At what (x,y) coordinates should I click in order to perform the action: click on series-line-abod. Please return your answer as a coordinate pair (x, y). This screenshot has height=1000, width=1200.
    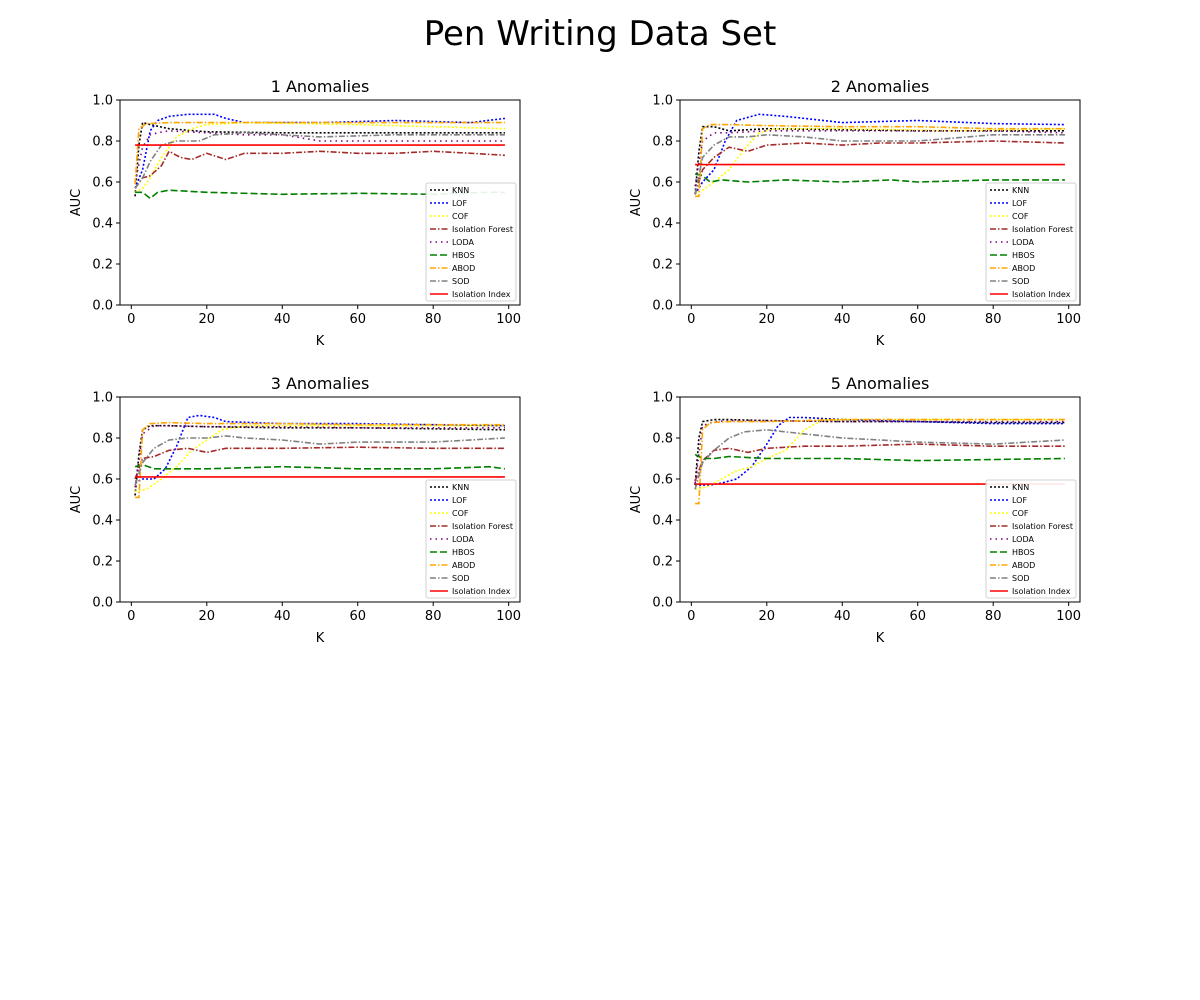
    Looking at the image, I should click on (320, 460).